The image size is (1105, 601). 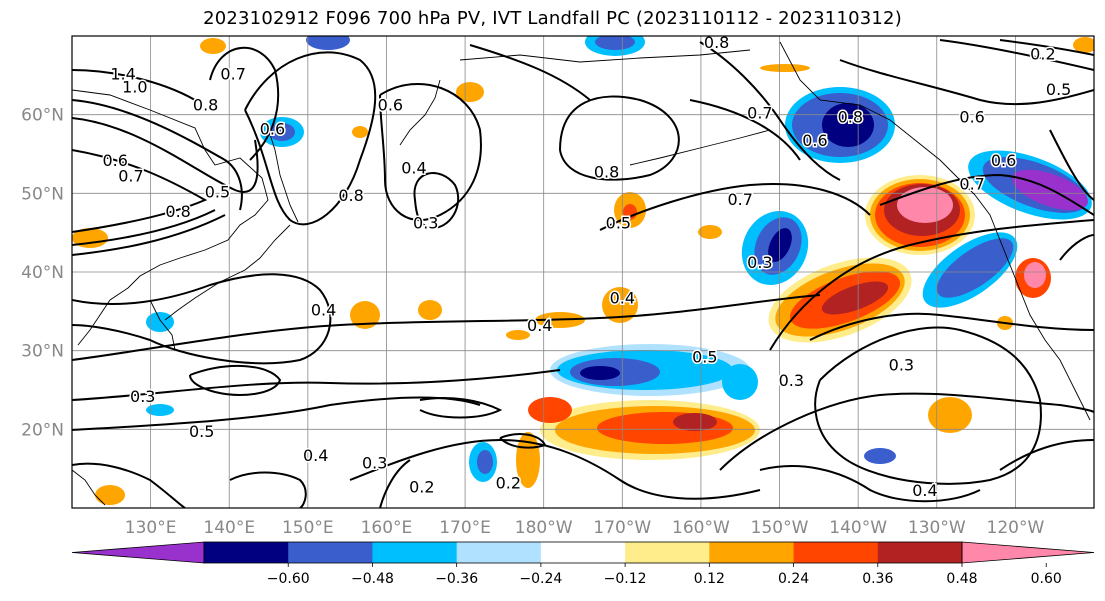 What do you see at coordinates (877, 579) in the screenshot?
I see `colorbar-tick-label: 0.36` at bounding box center [877, 579].